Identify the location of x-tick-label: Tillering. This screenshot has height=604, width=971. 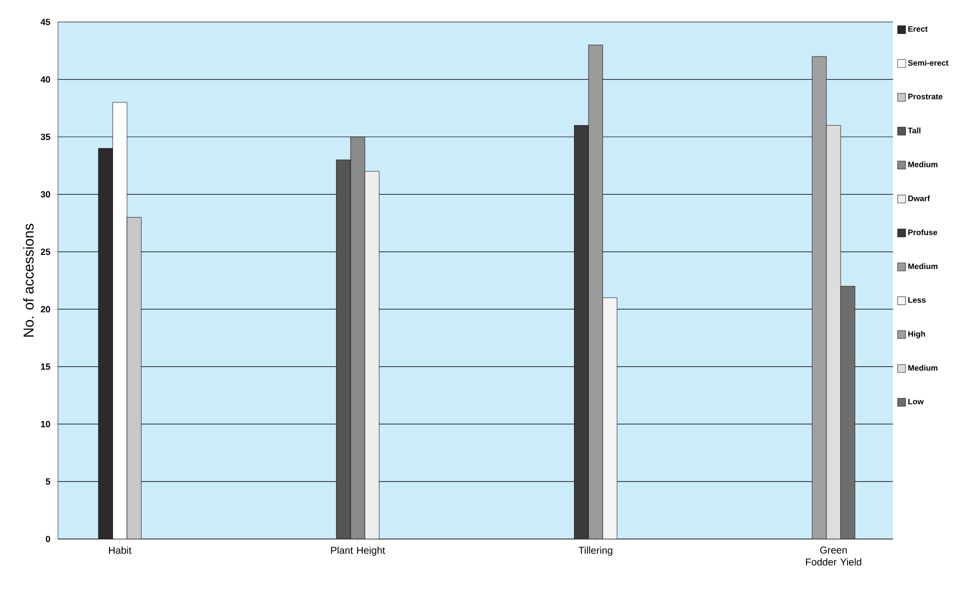
(595, 551).